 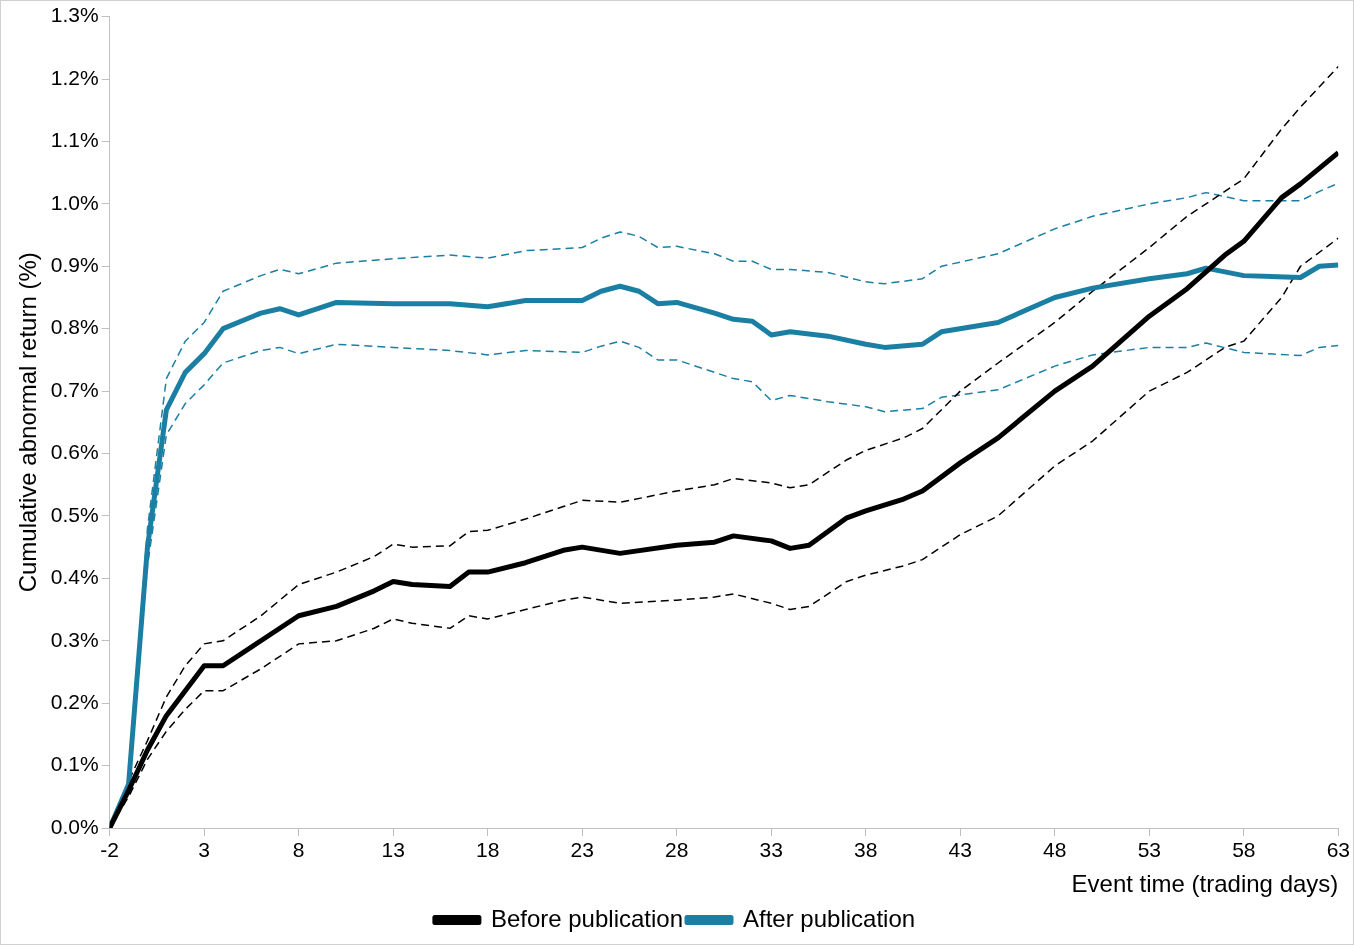 What do you see at coordinates (74, 265) in the screenshot?
I see `y-tick-label: 0.9%` at bounding box center [74, 265].